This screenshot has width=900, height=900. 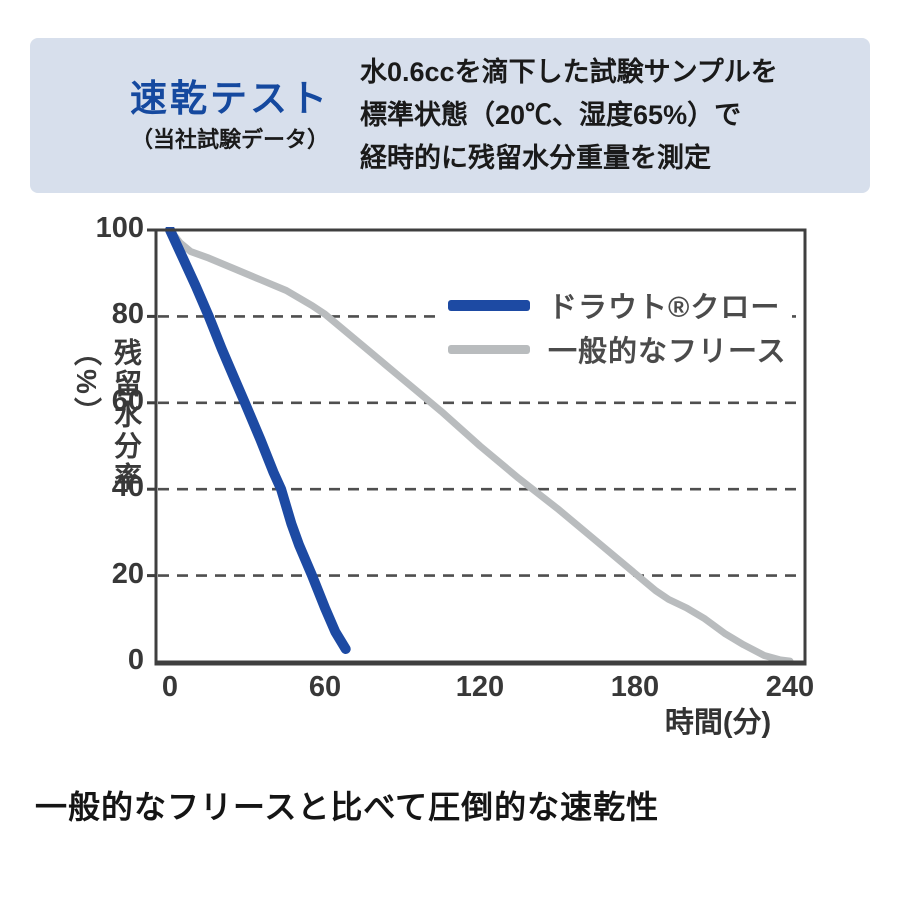 What do you see at coordinates (127, 573) in the screenshot?
I see `y-tick-label-20: 20` at bounding box center [127, 573].